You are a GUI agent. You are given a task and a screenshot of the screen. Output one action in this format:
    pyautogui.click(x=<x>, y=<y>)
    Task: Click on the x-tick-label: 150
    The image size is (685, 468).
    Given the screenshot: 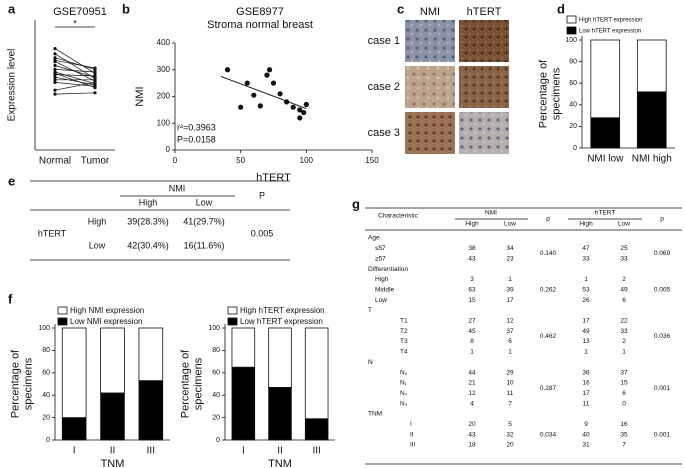 What is the action you would take?
    pyautogui.click(x=372, y=160)
    